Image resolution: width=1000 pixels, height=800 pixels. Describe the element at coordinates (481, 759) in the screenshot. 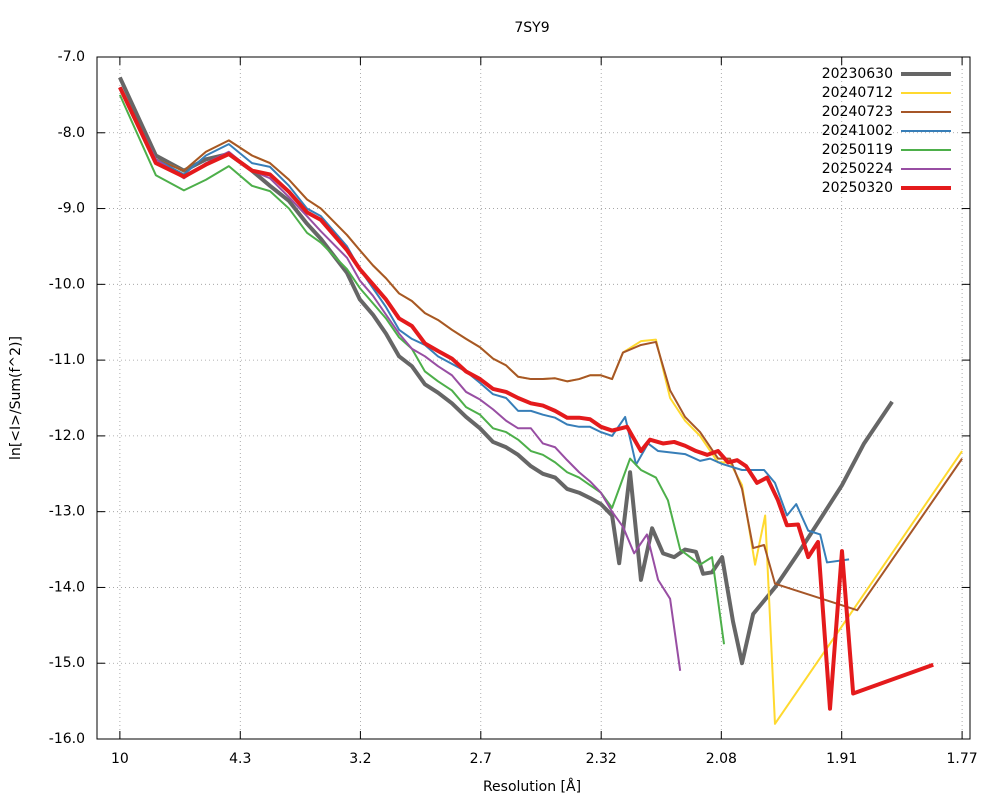

I see `x-tick-label: 2.7` at that location.